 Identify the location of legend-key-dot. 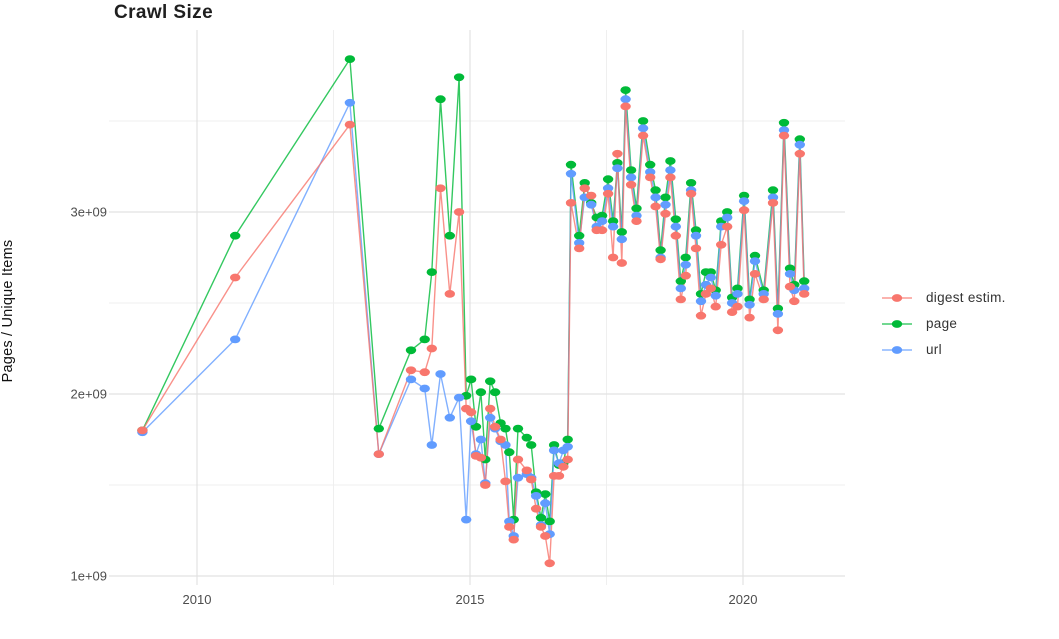
(897, 323).